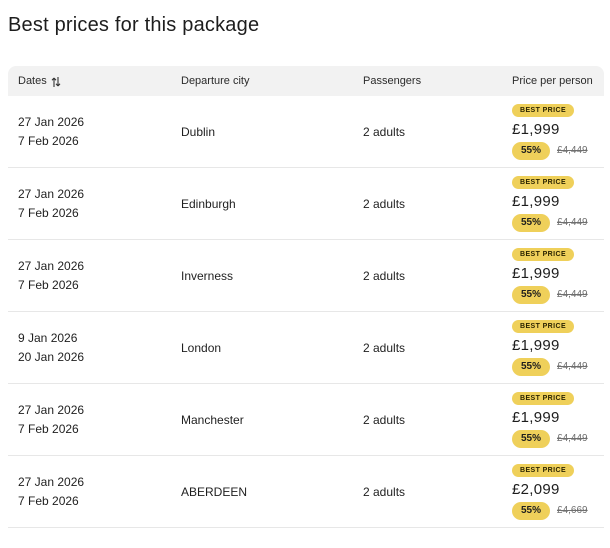 This screenshot has width=610, height=548. Describe the element at coordinates (94, 81) in the screenshot. I see `column-header-dates: Dates` at that location.